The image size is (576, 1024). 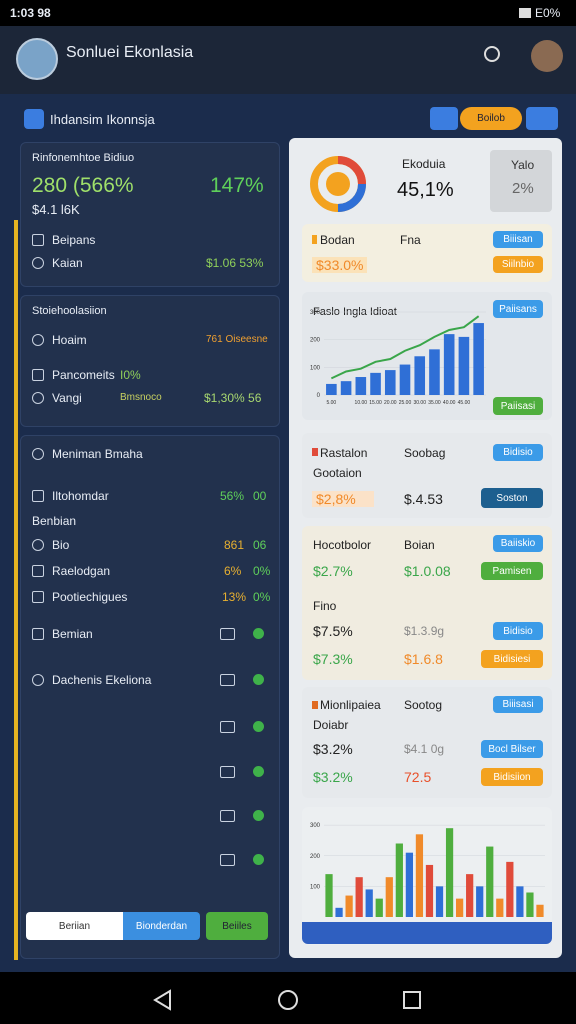 I want to click on button: Soston, so click(x=512, y=498).